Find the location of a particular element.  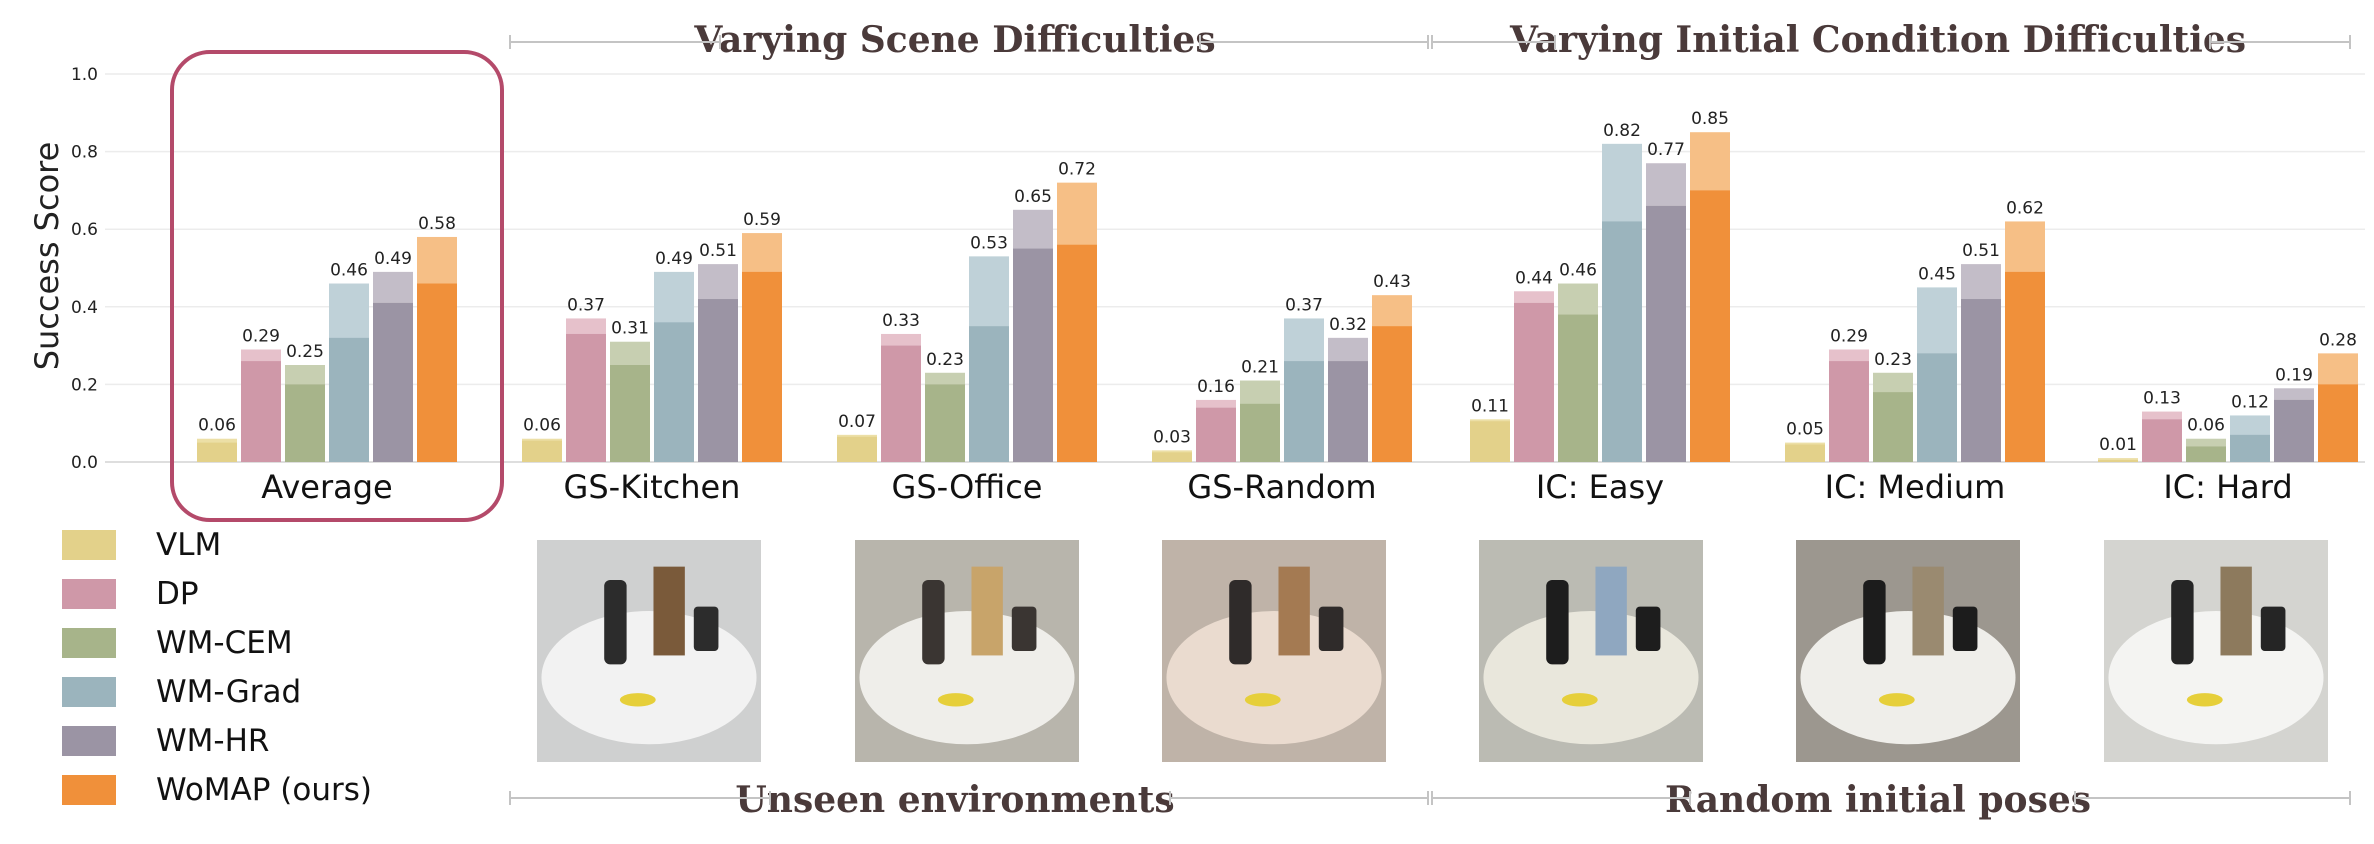

x-category-label: IC: Easy is located at coordinates (1600, 487).